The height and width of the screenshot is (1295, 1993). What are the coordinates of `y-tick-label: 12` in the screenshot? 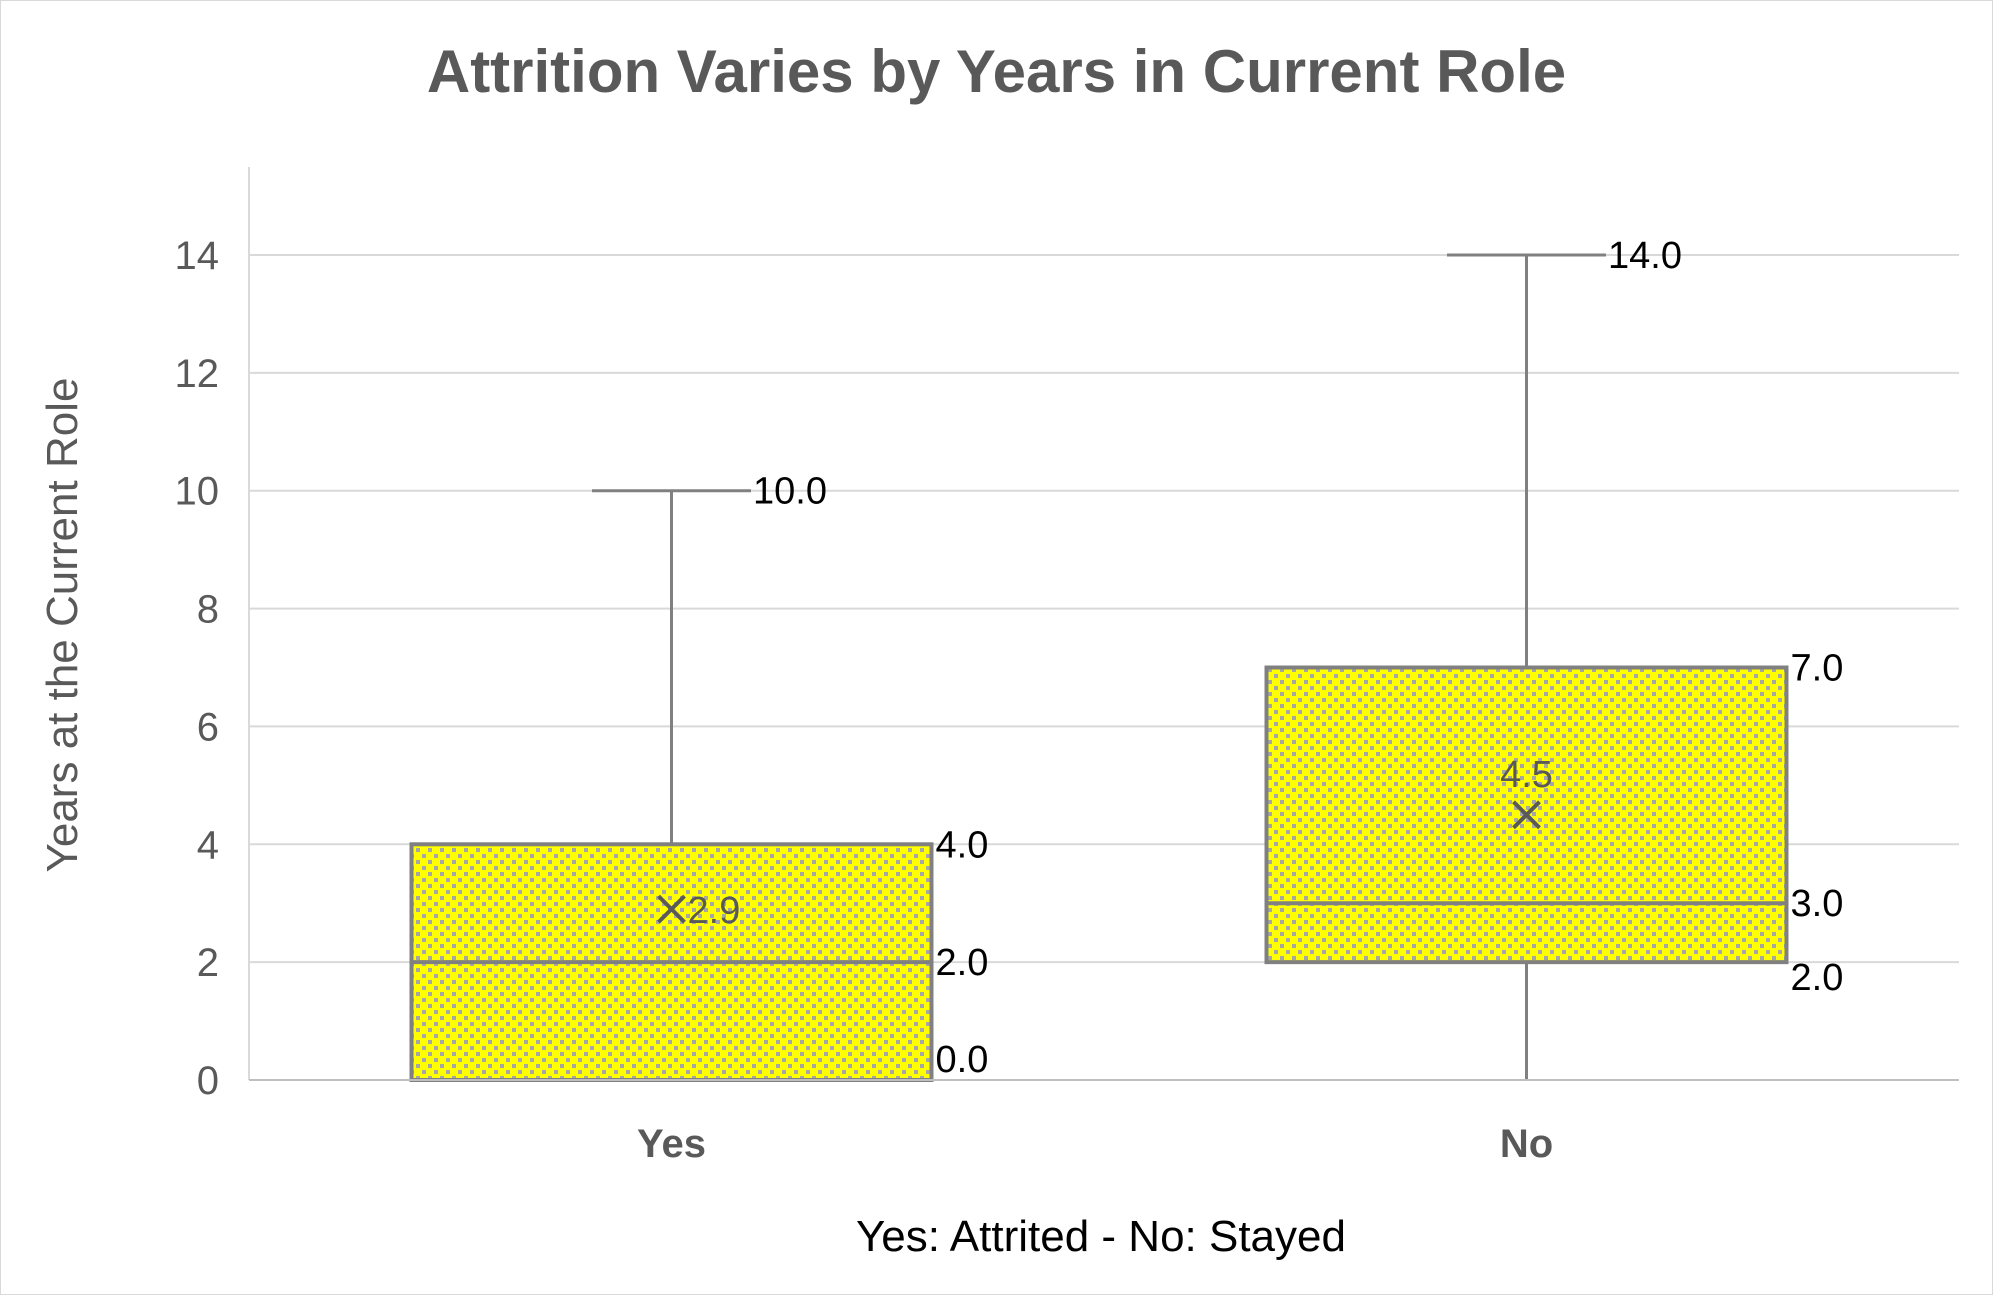 It's located at (197, 374).